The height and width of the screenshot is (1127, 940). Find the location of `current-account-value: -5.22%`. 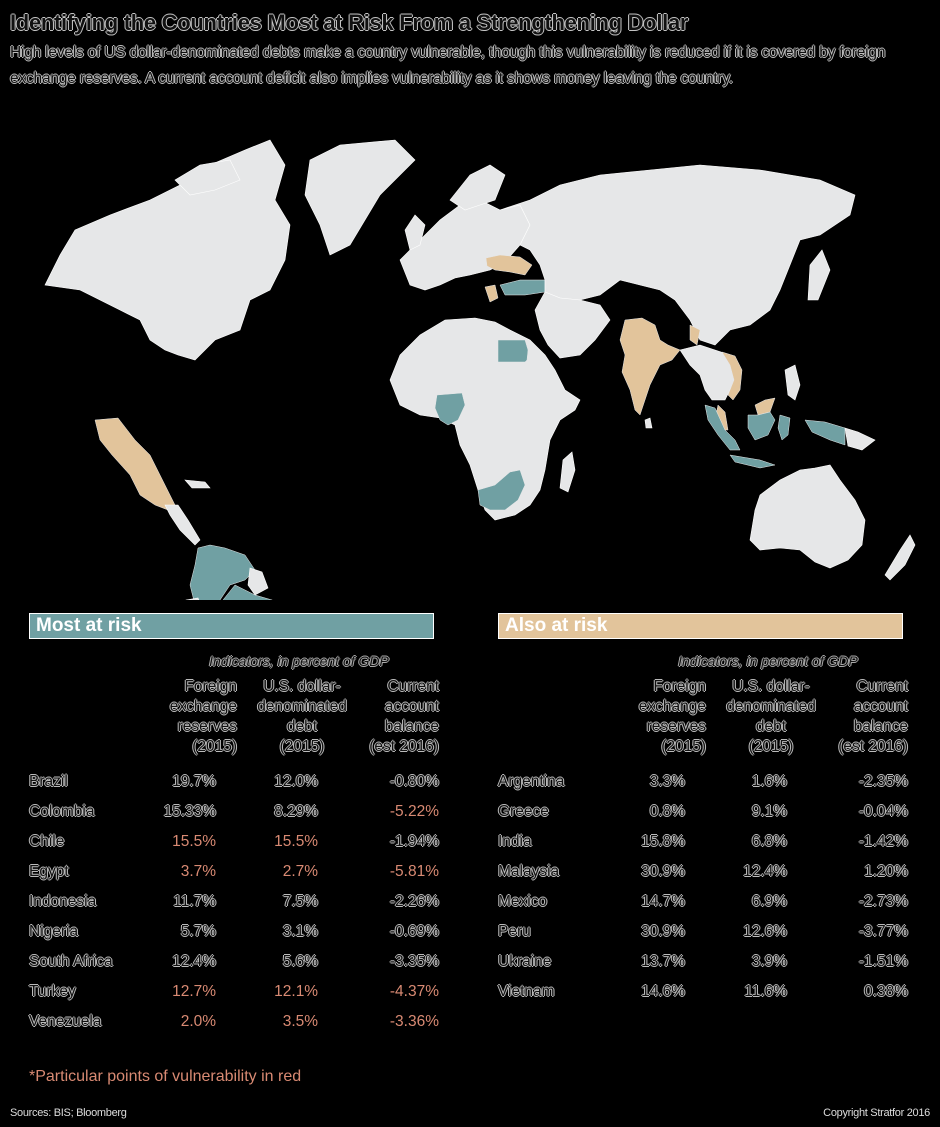

current-account-value: -5.22% is located at coordinates (414, 811).